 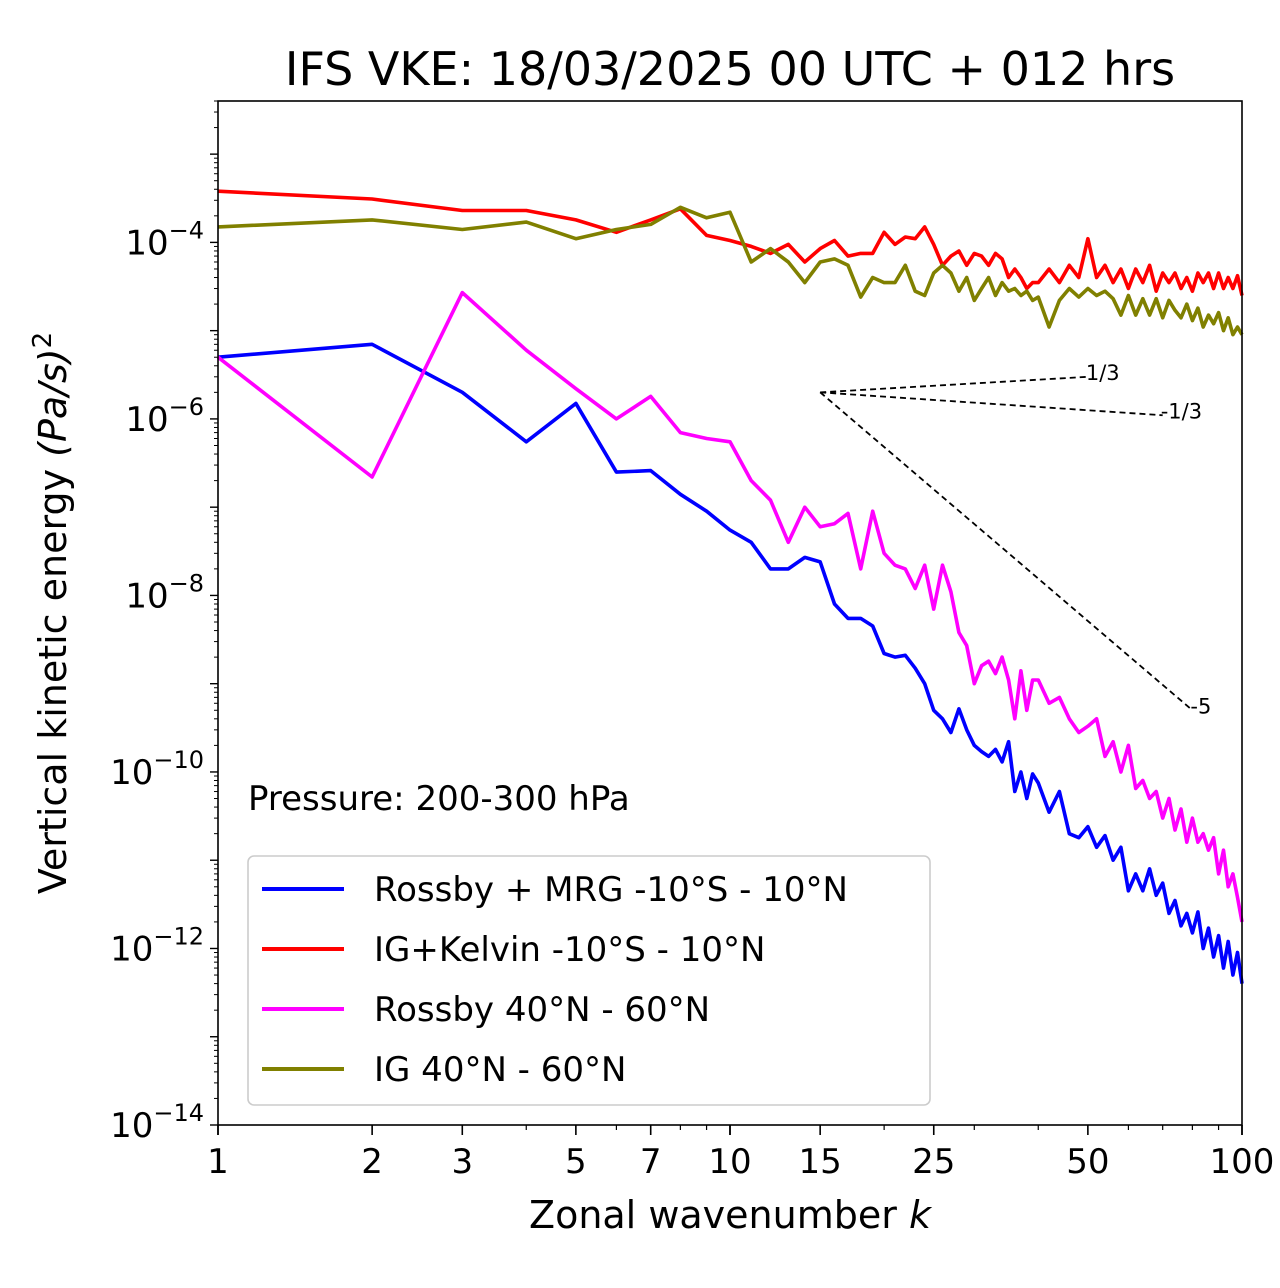 I want to click on y-axis-label-var: (Pa/s), so click(x=53, y=402).